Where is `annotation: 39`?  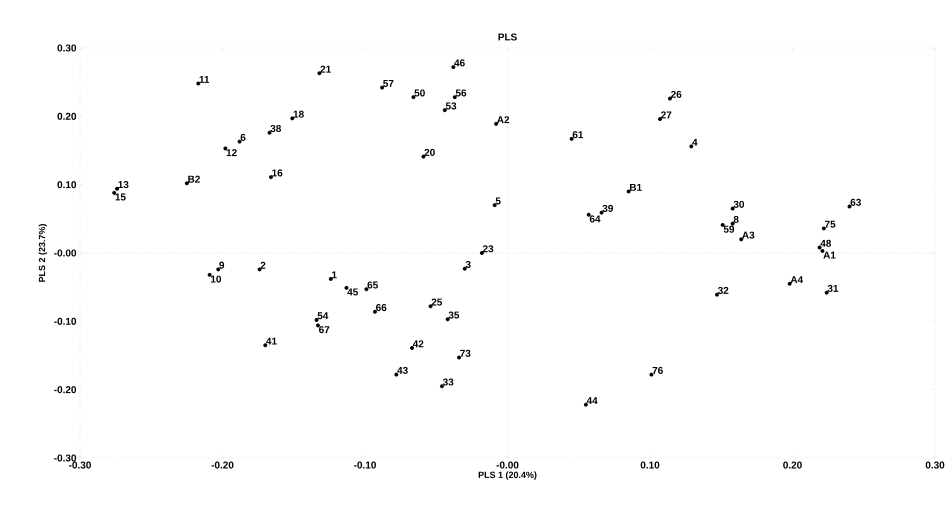
annotation: 39 is located at coordinates (607, 208).